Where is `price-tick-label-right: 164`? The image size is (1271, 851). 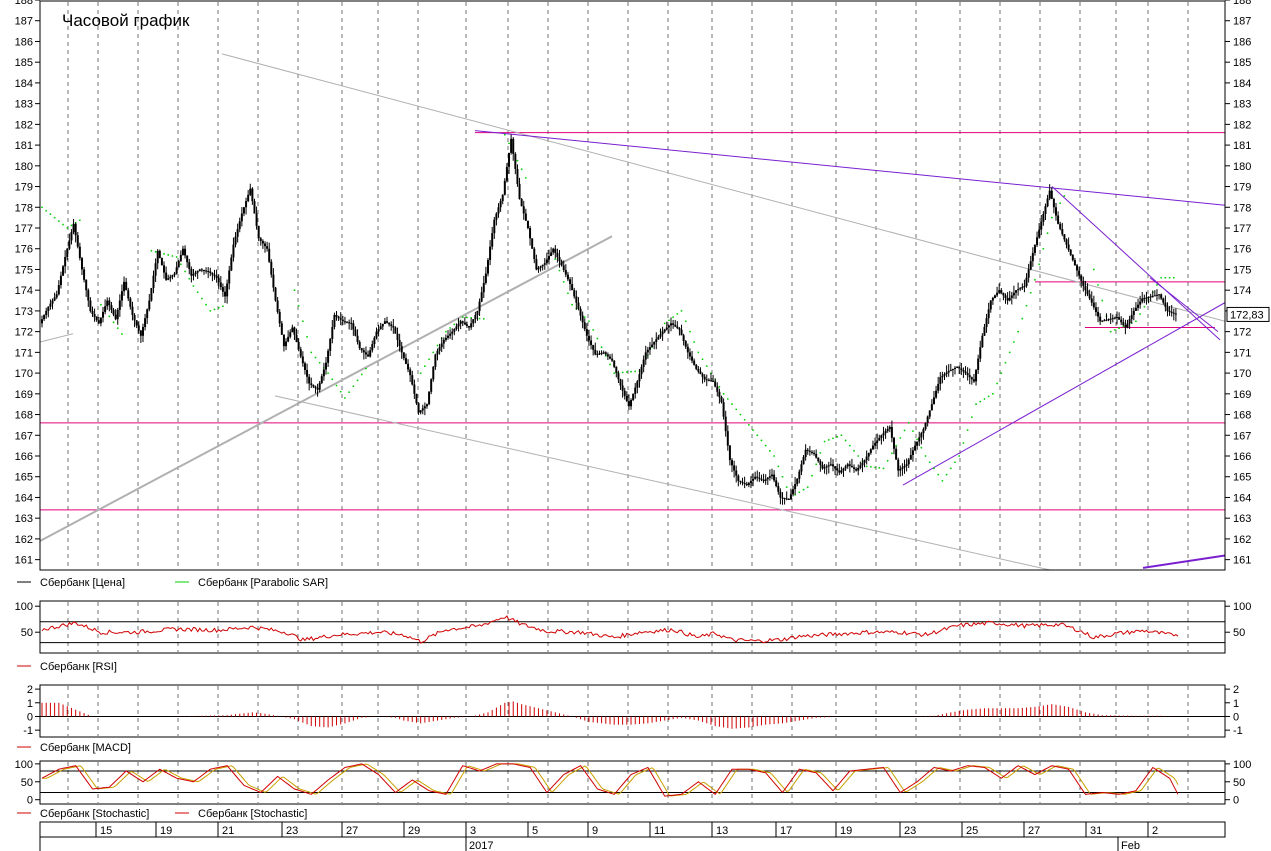
price-tick-label-right: 164 is located at coordinates (1242, 498).